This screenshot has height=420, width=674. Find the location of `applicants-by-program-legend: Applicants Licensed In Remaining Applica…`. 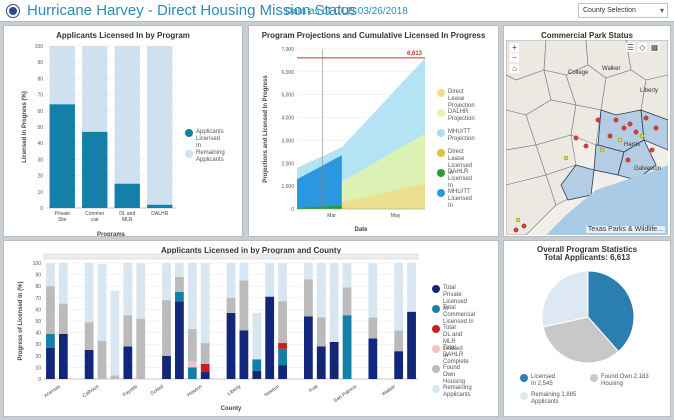

applicants-by-program-legend: Applicants Licensed In Remaining Applica… is located at coordinates (213, 149).